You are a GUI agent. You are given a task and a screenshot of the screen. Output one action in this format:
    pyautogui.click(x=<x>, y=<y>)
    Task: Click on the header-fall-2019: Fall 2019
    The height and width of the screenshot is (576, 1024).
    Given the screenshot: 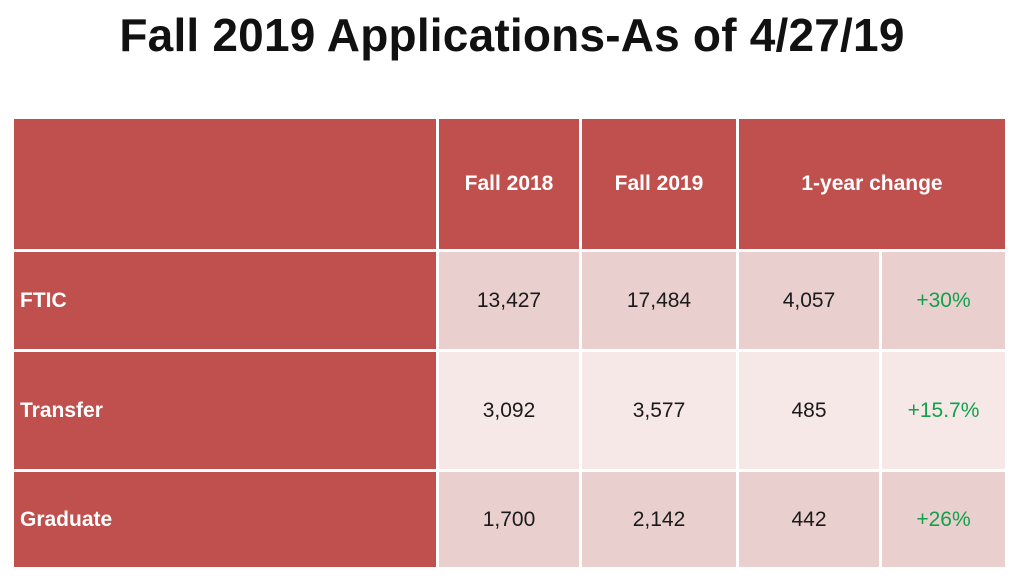 What is the action you would take?
    pyautogui.click(x=659, y=184)
    